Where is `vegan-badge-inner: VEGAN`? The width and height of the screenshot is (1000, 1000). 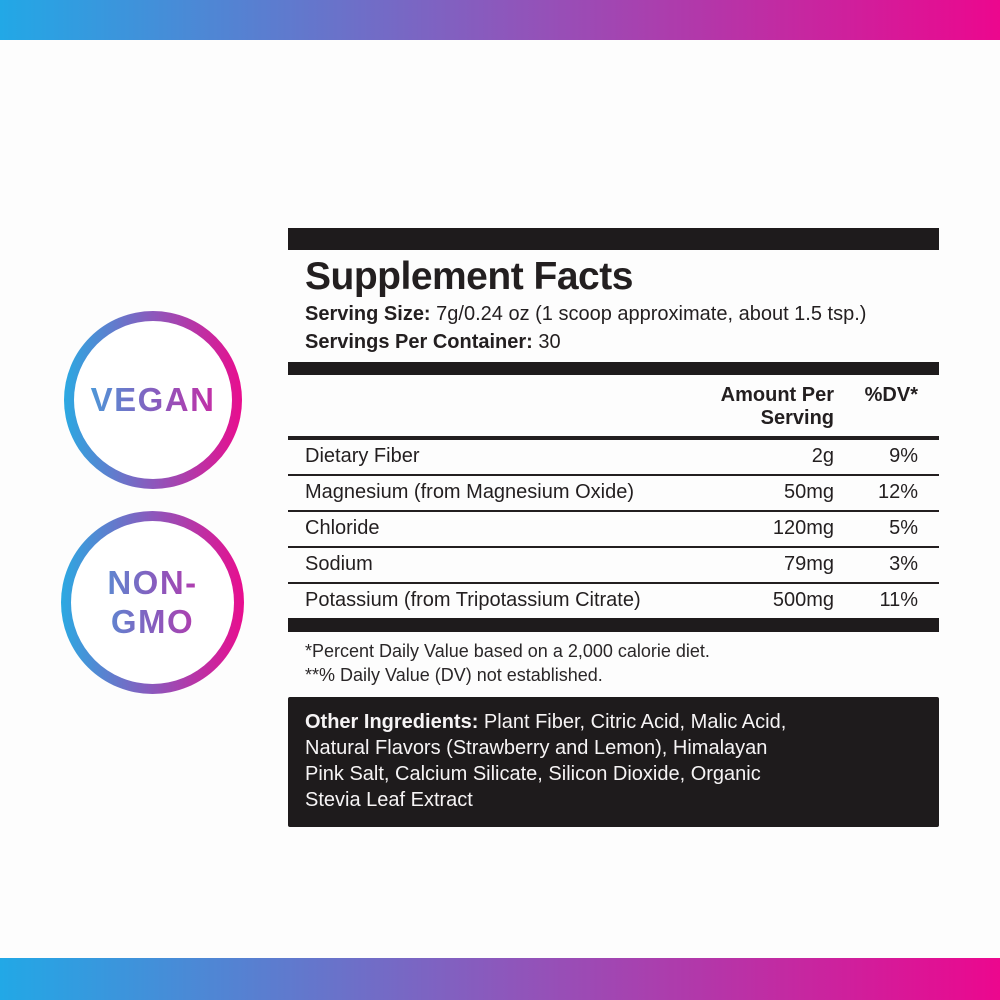 vegan-badge-inner: VEGAN is located at coordinates (153, 400).